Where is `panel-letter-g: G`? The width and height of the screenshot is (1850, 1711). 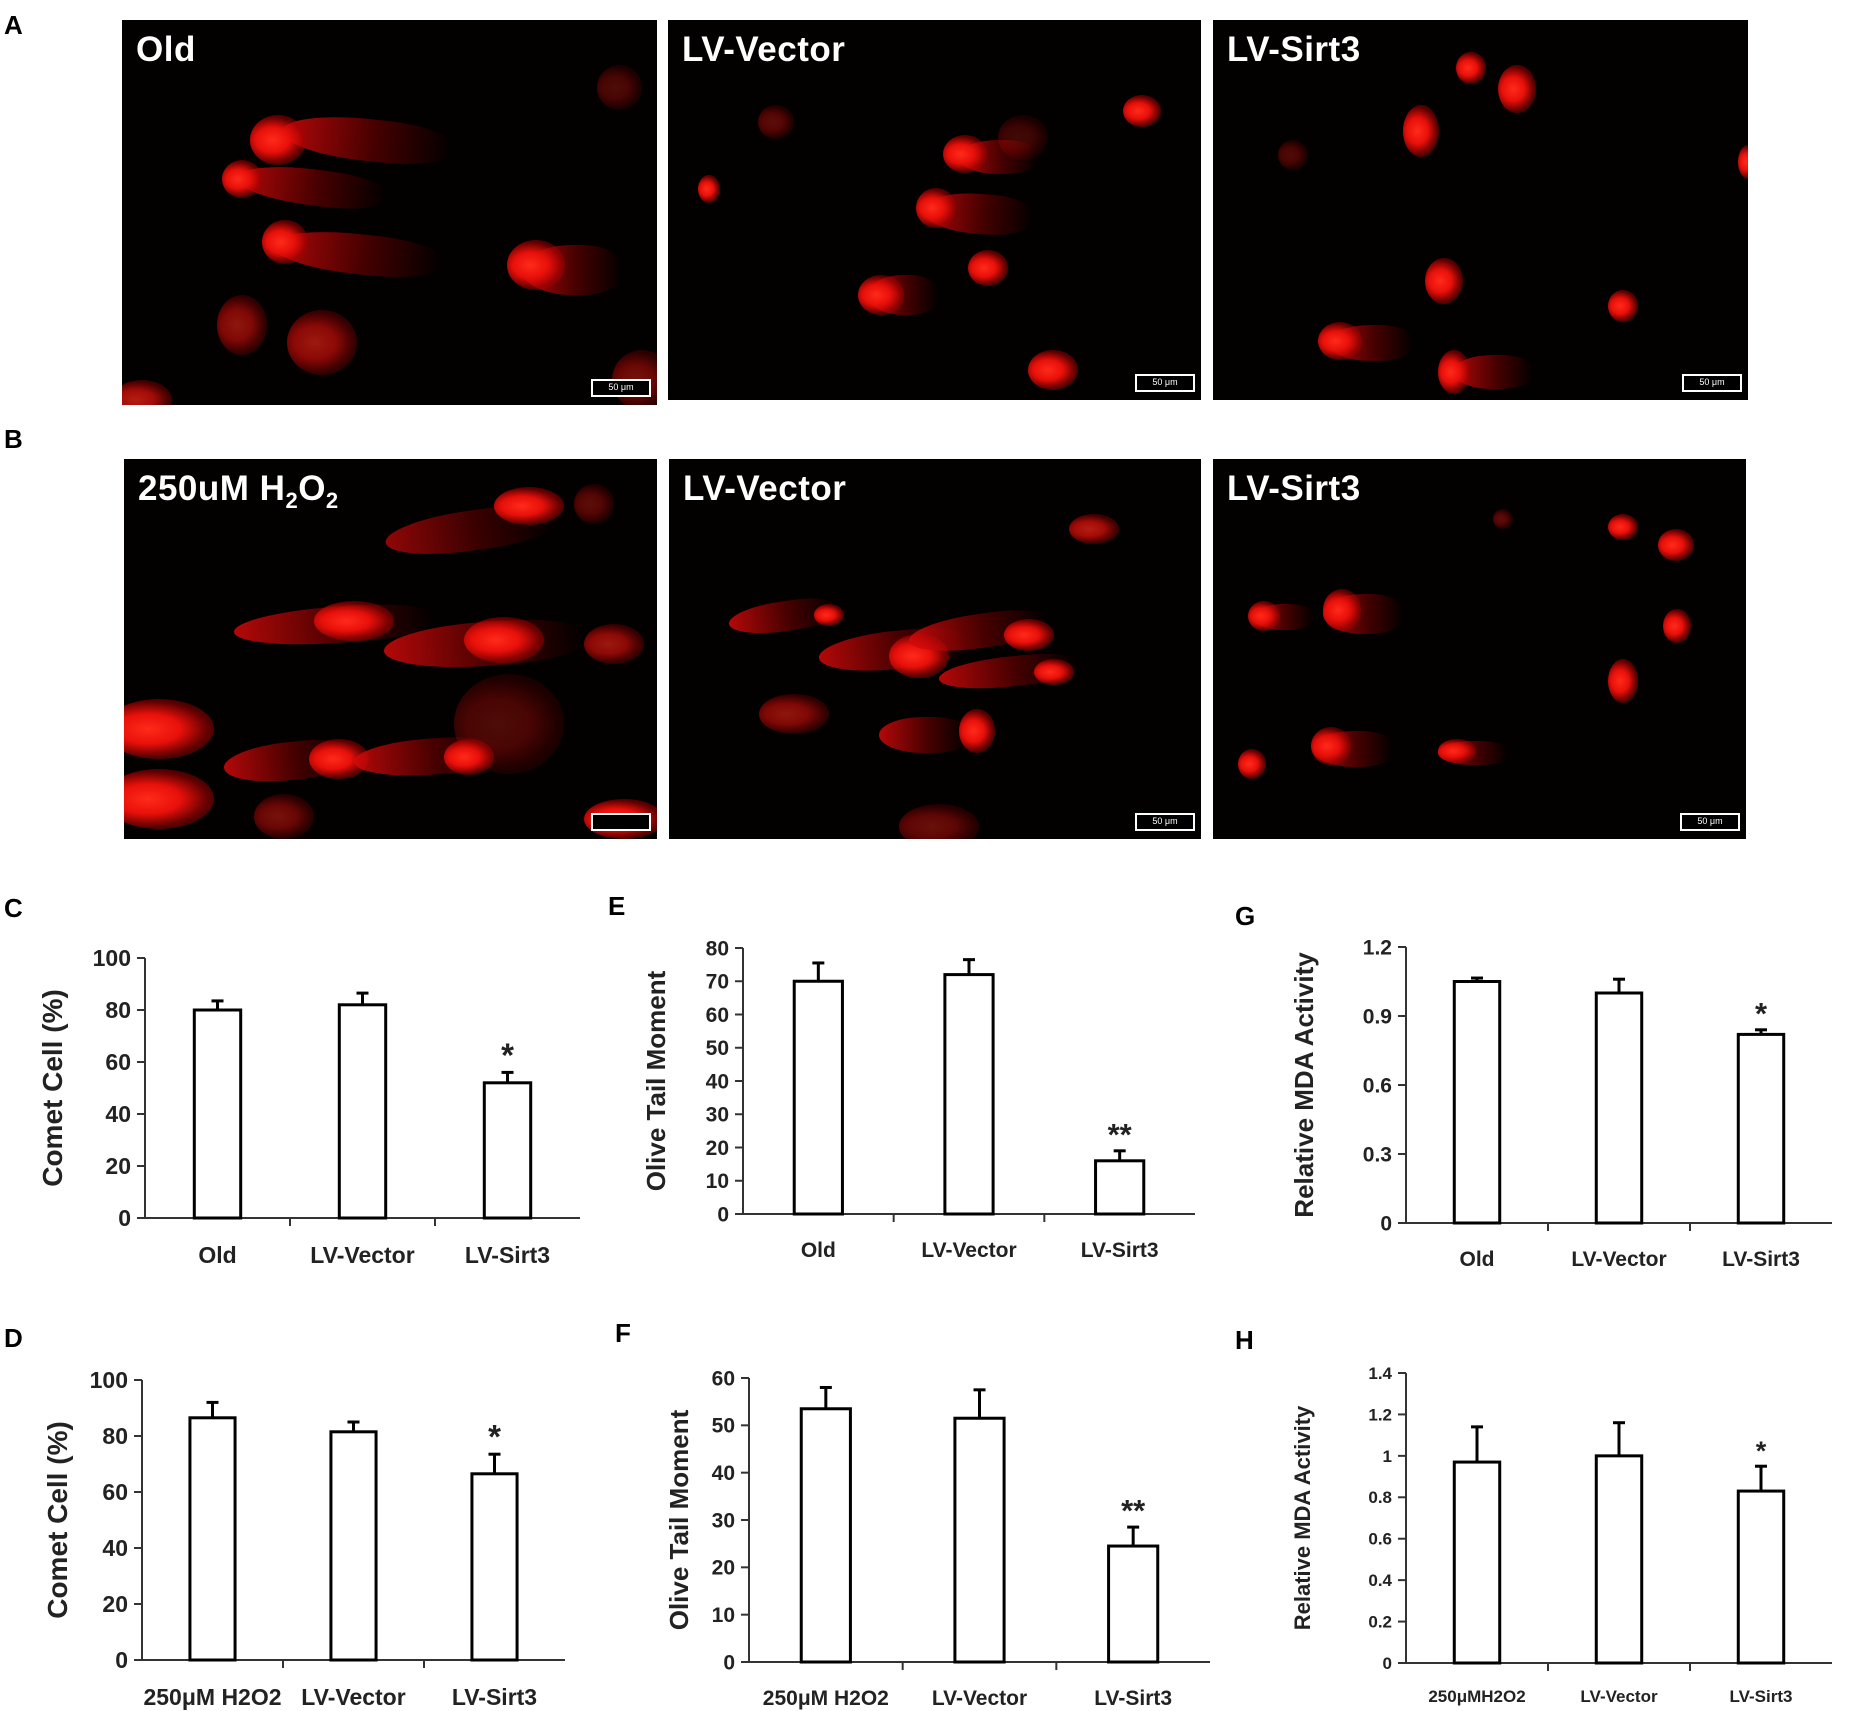 panel-letter-g: G is located at coordinates (1245, 916).